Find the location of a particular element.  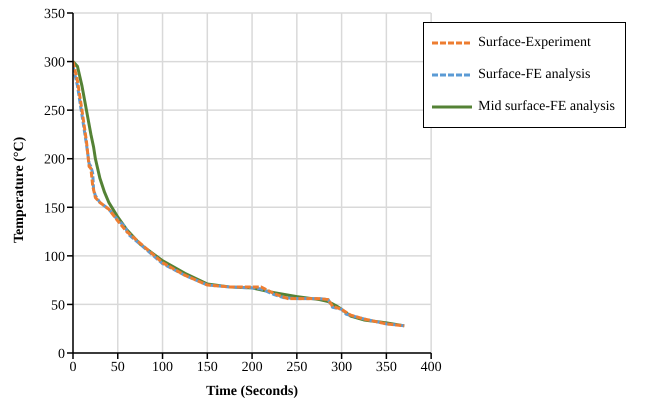

y-tick-label: 250 is located at coordinates (54, 112).